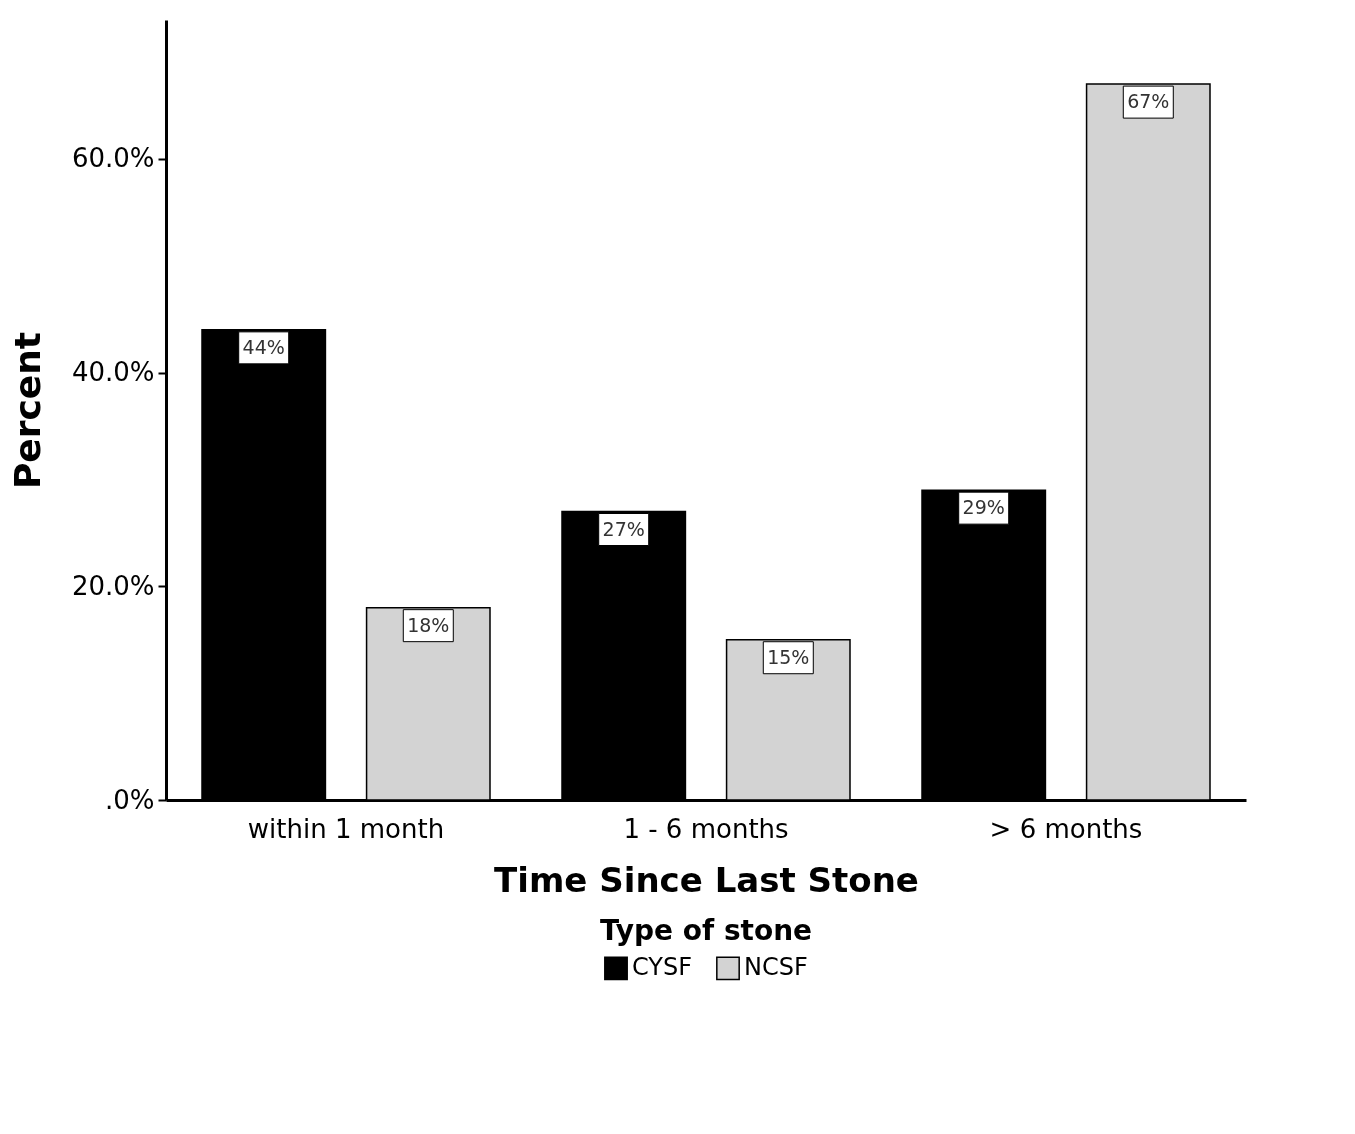 This screenshot has width=1355, height=1134. Describe the element at coordinates (346, 828) in the screenshot. I see `x-tick-label: within 1 month` at that location.